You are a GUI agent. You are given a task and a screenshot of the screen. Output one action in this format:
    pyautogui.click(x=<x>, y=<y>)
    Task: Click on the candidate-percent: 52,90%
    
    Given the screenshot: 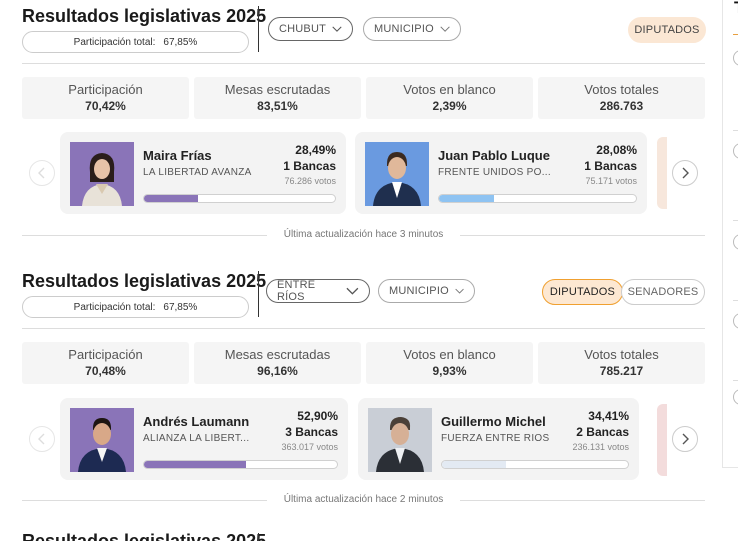 What is the action you would take?
    pyautogui.click(x=317, y=416)
    